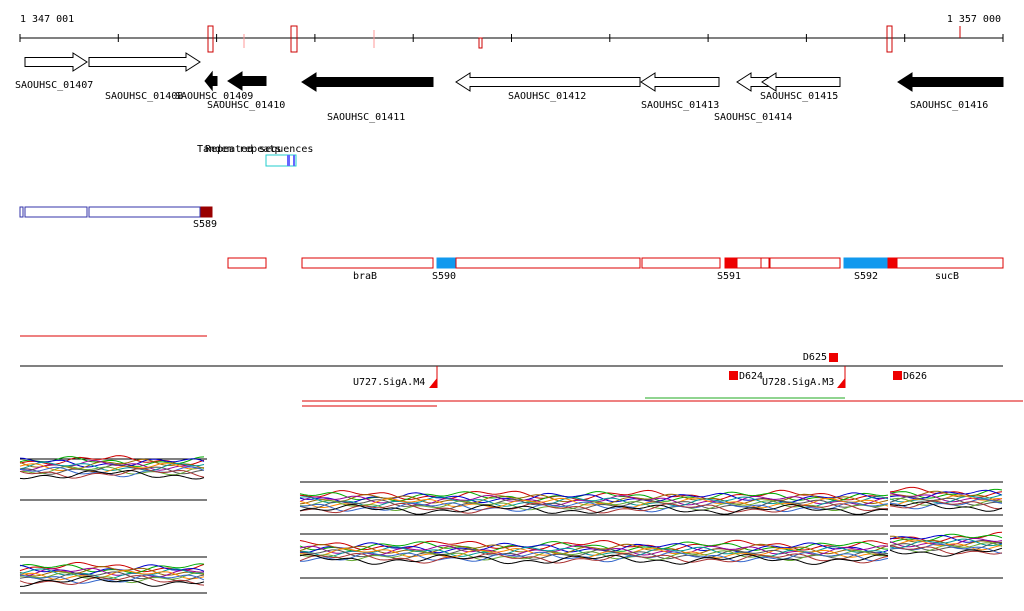 This screenshot has width=1024, height=611. What do you see at coordinates (259, 149) in the screenshot?
I see `repeat-label: Repeated sequences` at bounding box center [259, 149].